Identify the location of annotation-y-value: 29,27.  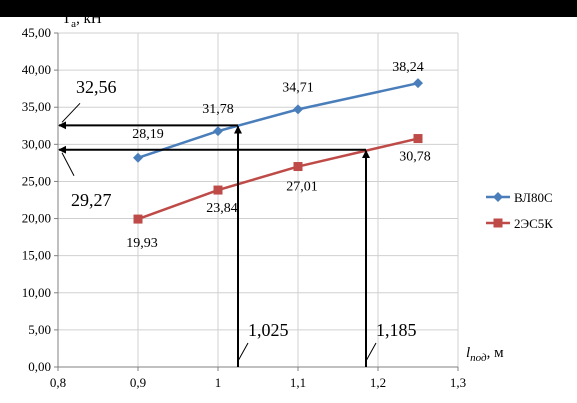
(91, 200).